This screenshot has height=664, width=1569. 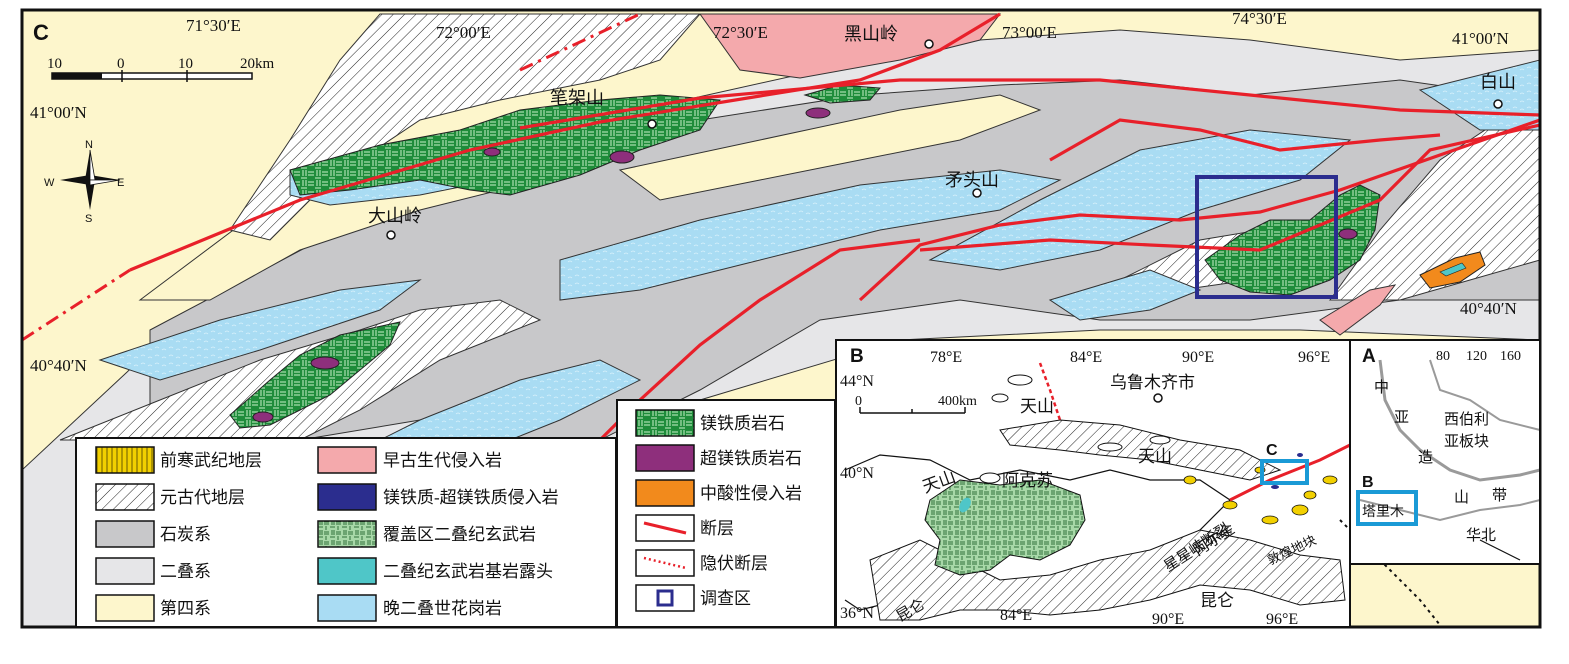 What do you see at coordinates (751, 493) in the screenshot?
I see `legend-label: 中酸性侵入岩` at bounding box center [751, 493].